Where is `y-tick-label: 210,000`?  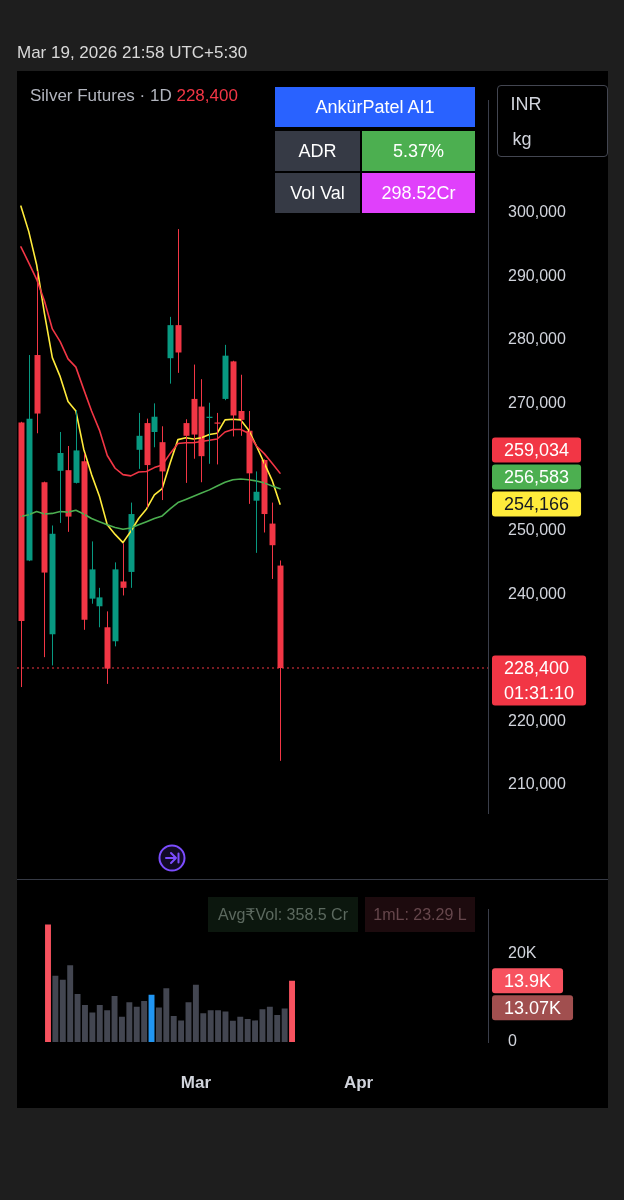 y-tick-label: 210,000 is located at coordinates (537, 784).